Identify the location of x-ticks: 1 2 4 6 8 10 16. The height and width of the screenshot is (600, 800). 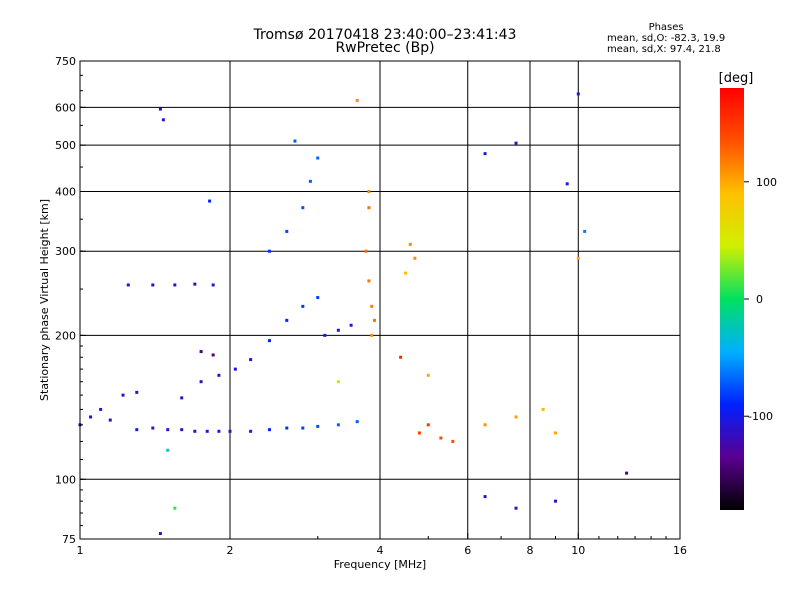
(382, 545).